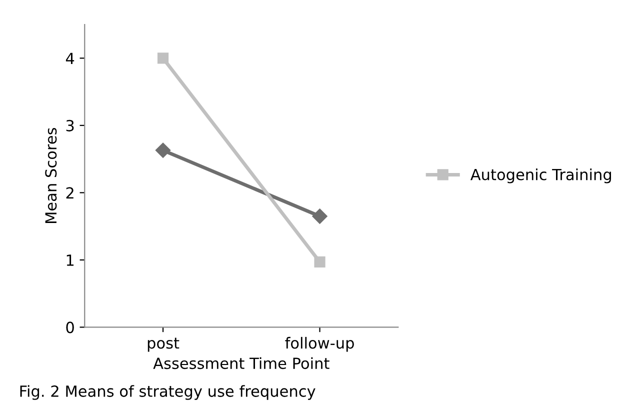 This screenshot has height=409, width=627. What do you see at coordinates (70, 126) in the screenshot?
I see `y-tick-label: 3` at bounding box center [70, 126].